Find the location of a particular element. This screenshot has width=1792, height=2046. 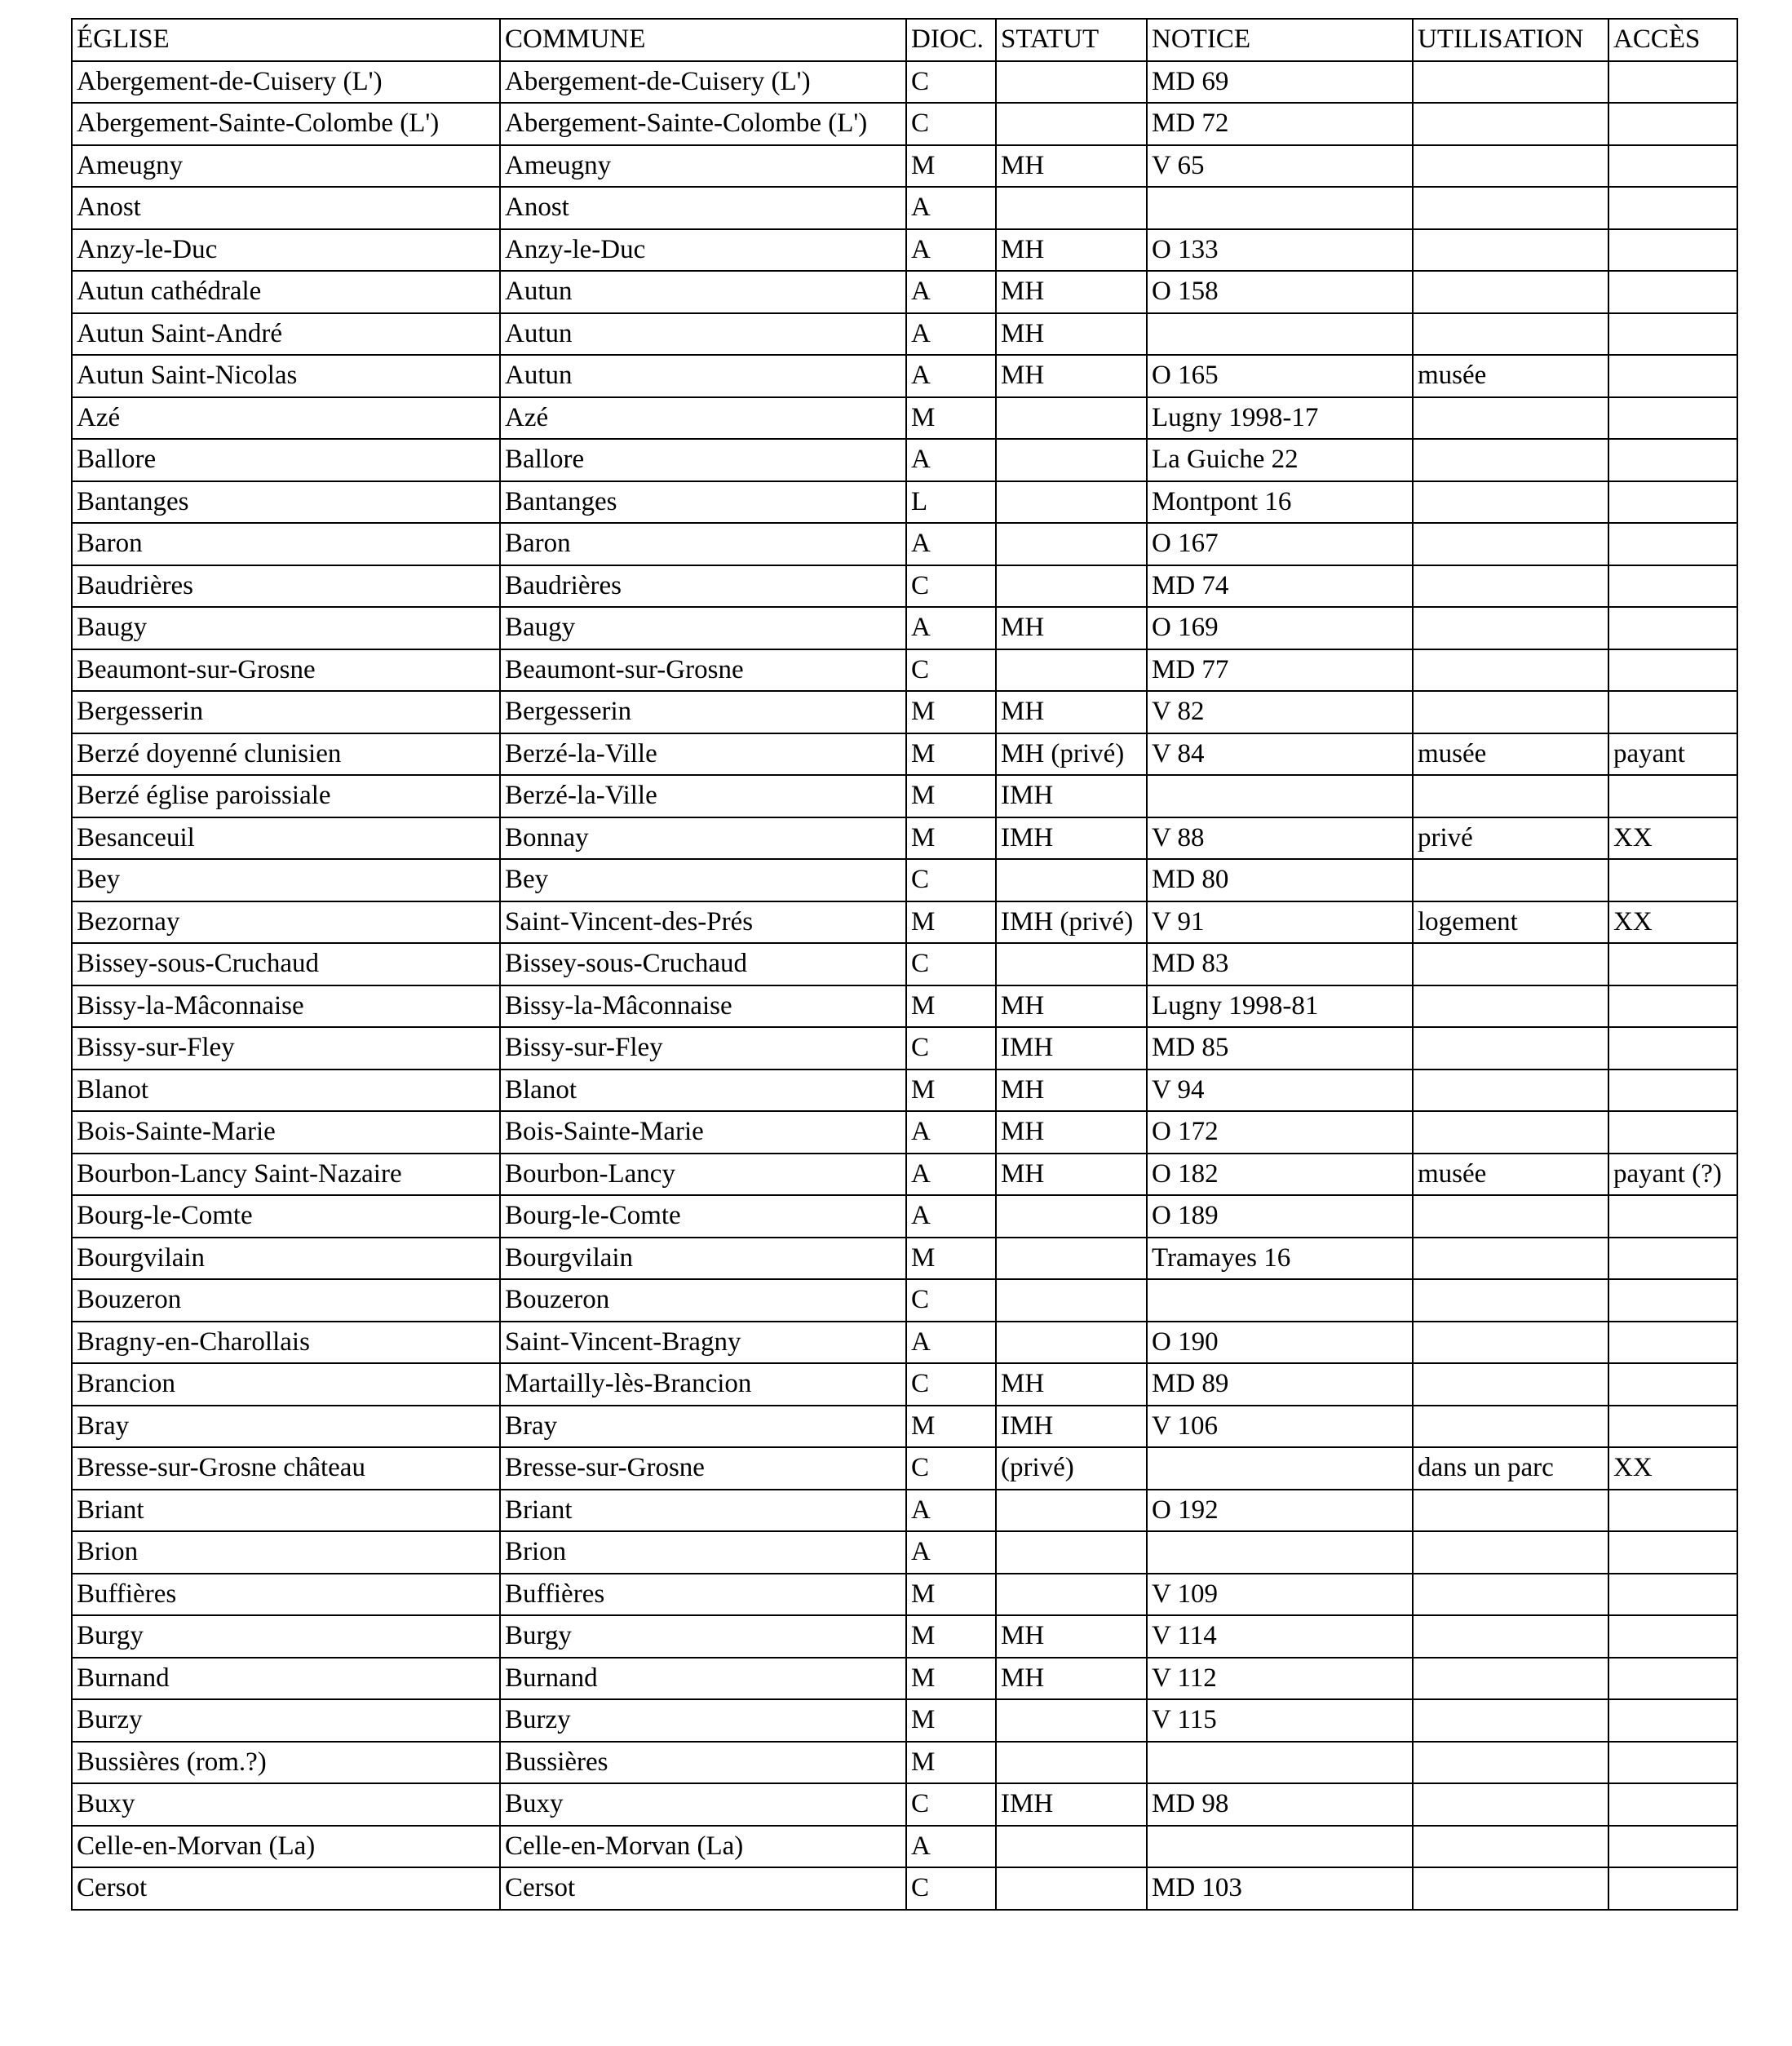

table-cell: XX is located at coordinates (1673, 838).